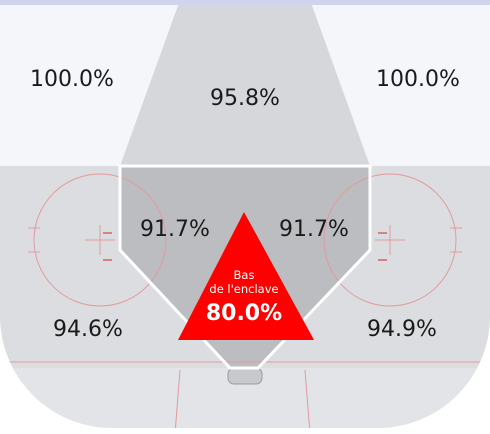 The image size is (490, 434). Describe the element at coordinates (245, 376) in the screenshot. I see `net` at that location.